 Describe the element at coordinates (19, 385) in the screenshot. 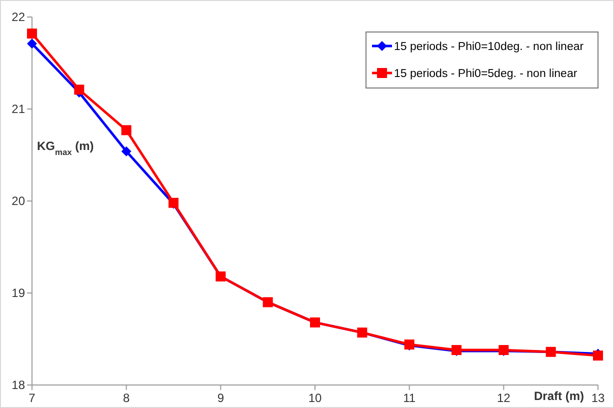

I see `y-tick-label: 18` at that location.